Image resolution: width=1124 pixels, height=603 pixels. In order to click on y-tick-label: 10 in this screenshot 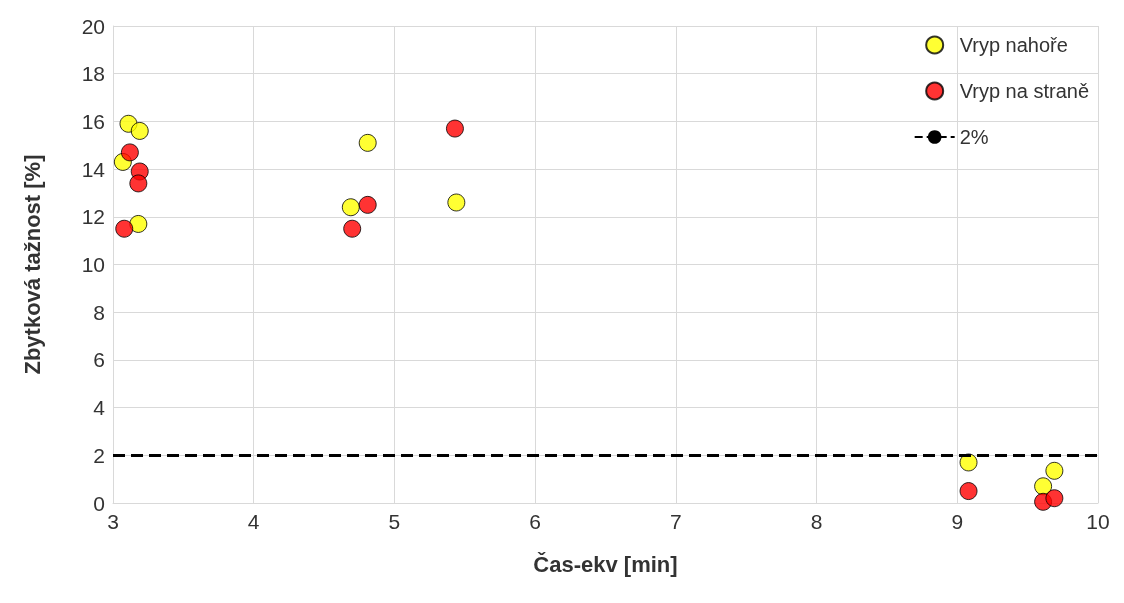, I will do `click(93, 264)`.